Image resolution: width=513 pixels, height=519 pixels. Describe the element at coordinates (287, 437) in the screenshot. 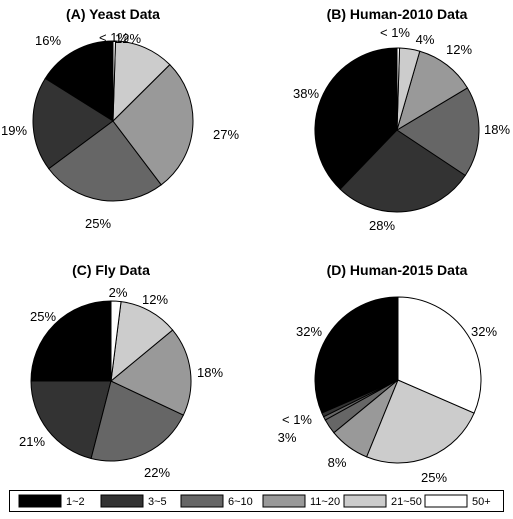

I see `slice-label: 3%` at that location.